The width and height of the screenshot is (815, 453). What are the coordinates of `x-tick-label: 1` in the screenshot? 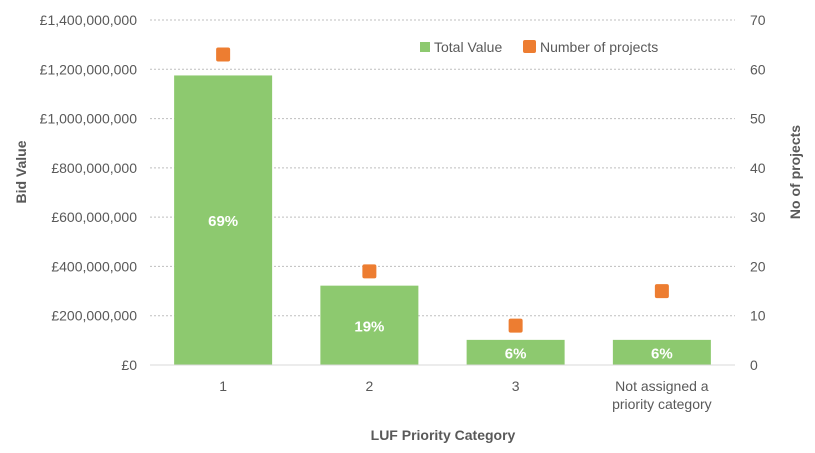 It's located at (223, 386).